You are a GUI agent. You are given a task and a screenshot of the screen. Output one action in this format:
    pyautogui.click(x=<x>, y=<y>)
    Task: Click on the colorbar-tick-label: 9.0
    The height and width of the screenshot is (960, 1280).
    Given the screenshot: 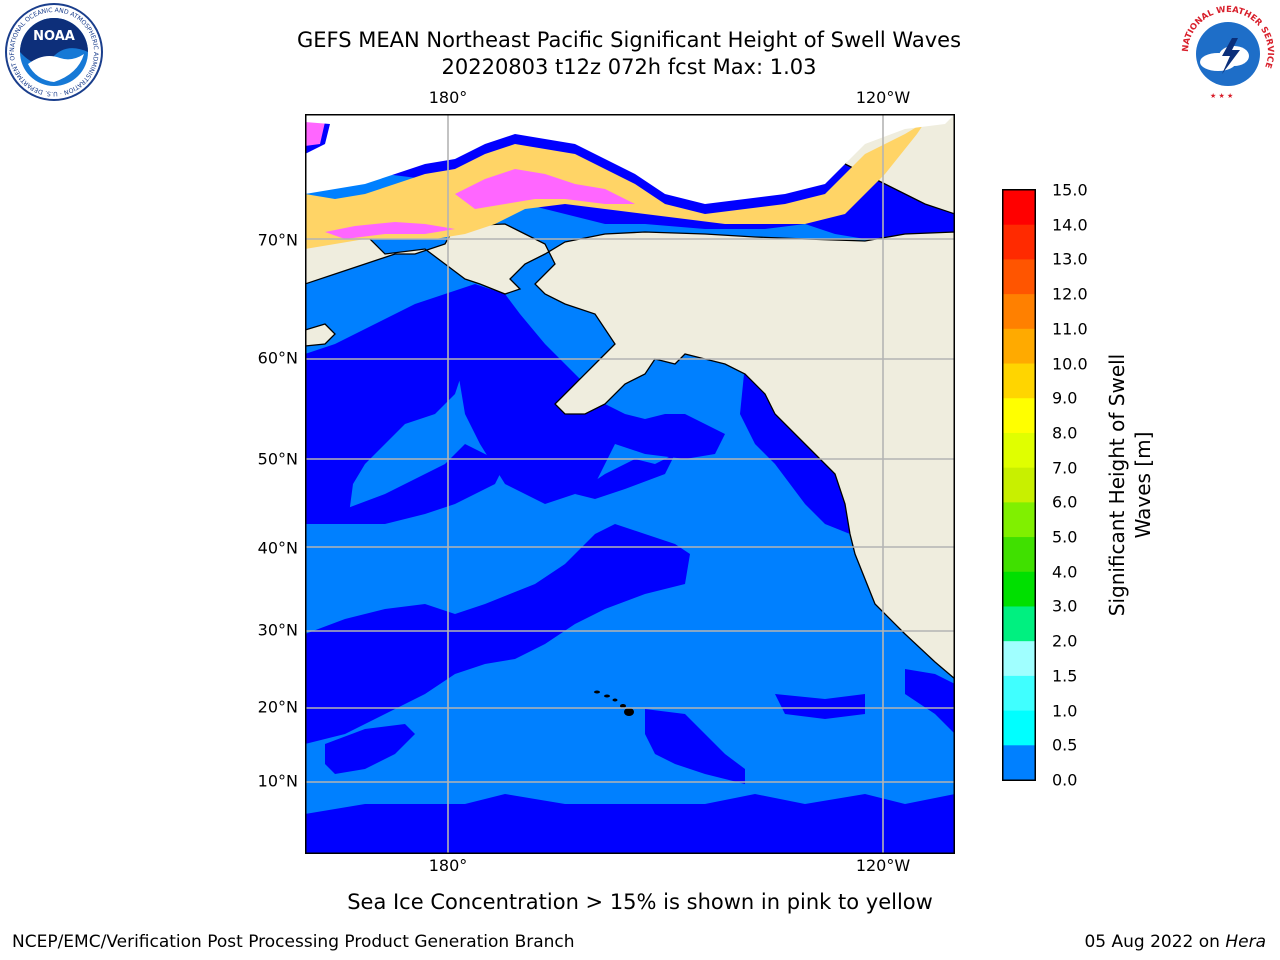 What is the action you would take?
    pyautogui.click(x=1065, y=398)
    